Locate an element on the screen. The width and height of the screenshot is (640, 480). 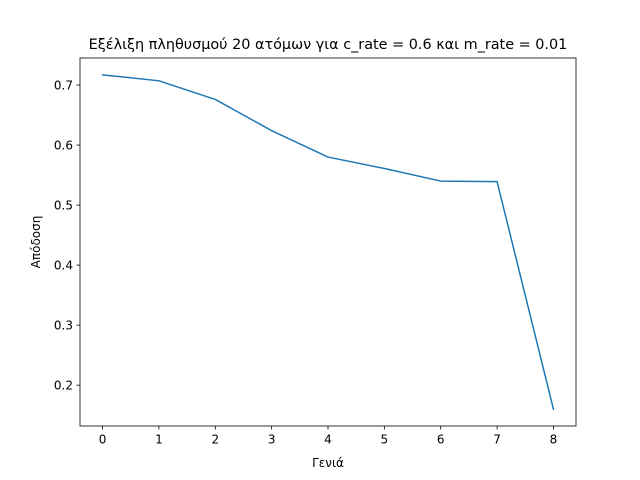
x-tick-label: 6 is located at coordinates (441, 440).